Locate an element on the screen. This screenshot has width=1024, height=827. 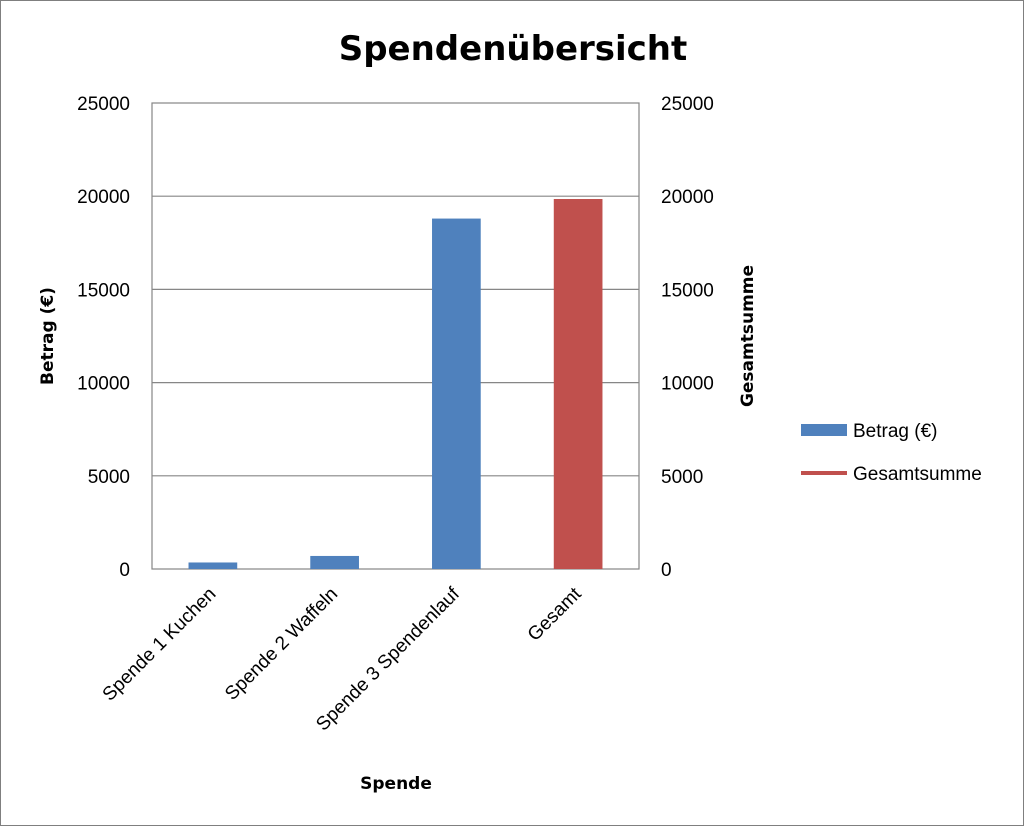
legend-label-1: Betrag (€) is located at coordinates (895, 431).